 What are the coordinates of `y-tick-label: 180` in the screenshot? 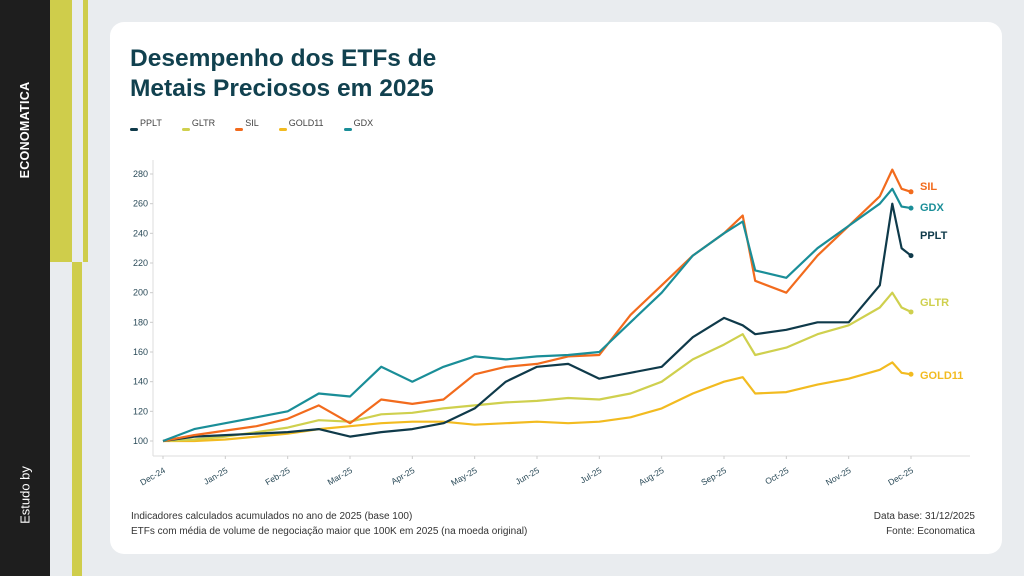 It's located at (140, 322).